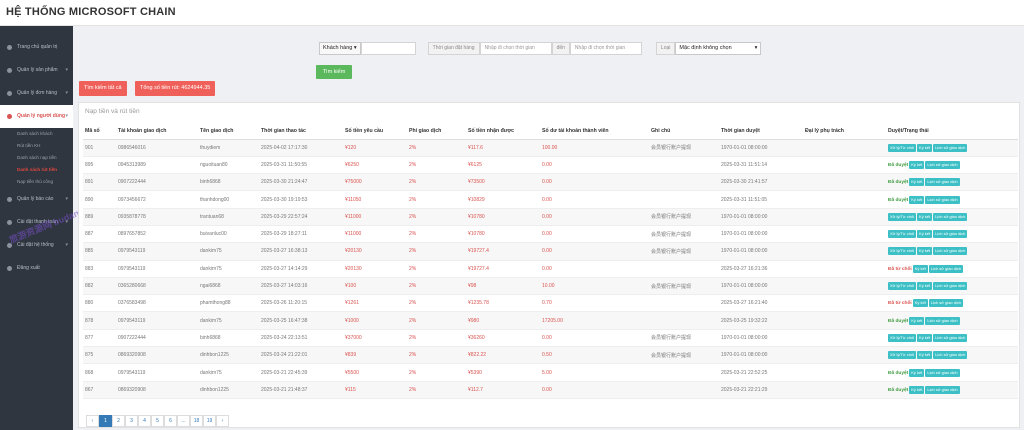 This screenshot has width=1024, height=430. What do you see at coordinates (340, 48) in the screenshot?
I see `customer-select: Khách hàng ▾` at bounding box center [340, 48].